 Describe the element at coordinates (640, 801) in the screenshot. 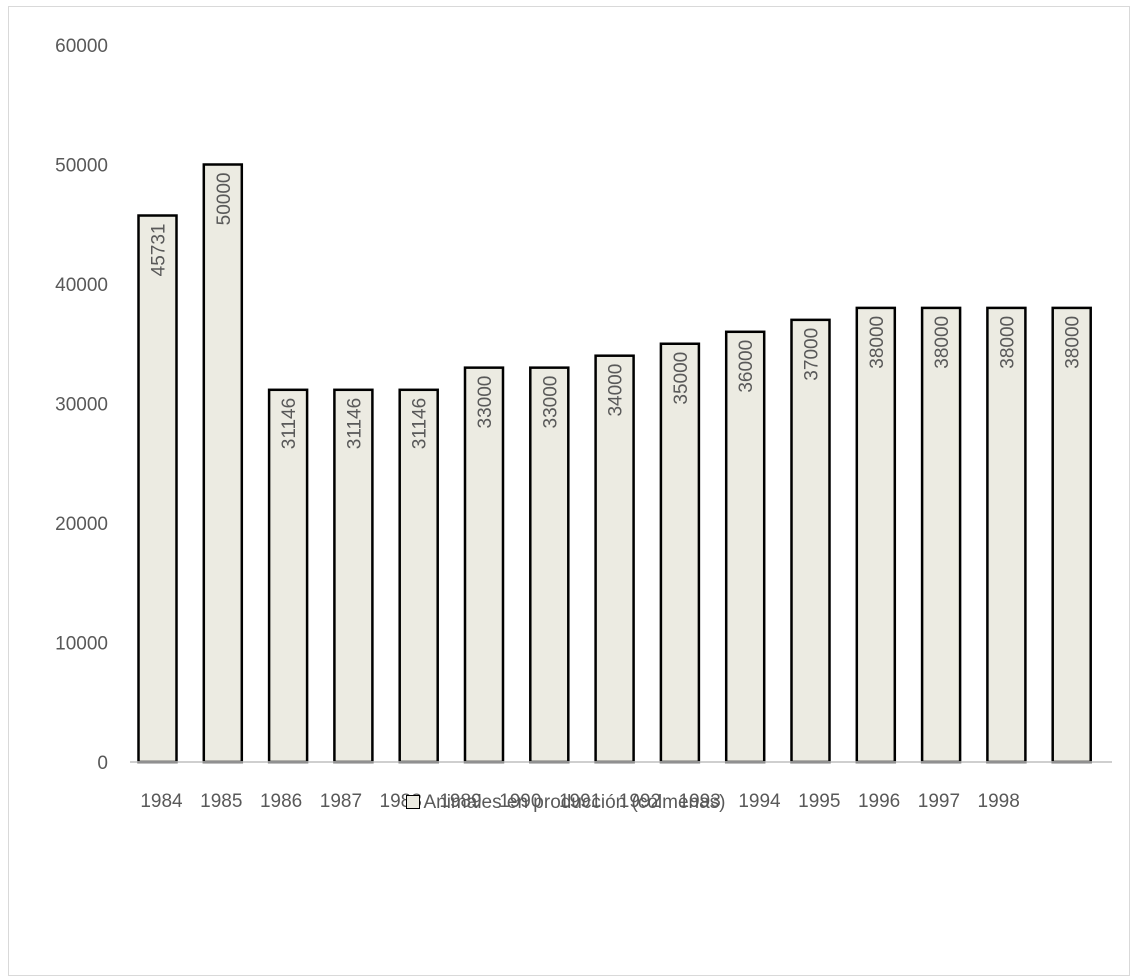

I see `x-tick-label: 1992` at that location.